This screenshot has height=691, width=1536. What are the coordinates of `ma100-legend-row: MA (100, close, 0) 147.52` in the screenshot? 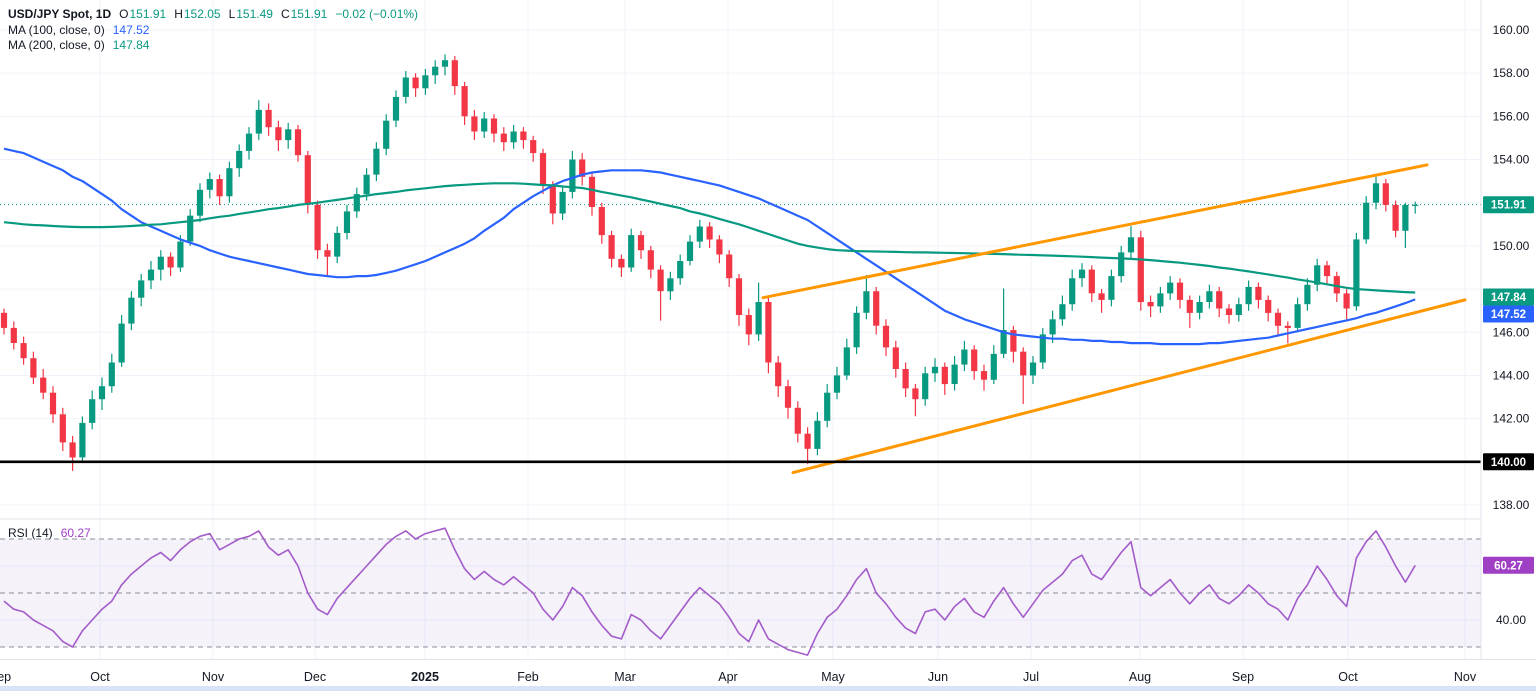 It's located at (78, 30).